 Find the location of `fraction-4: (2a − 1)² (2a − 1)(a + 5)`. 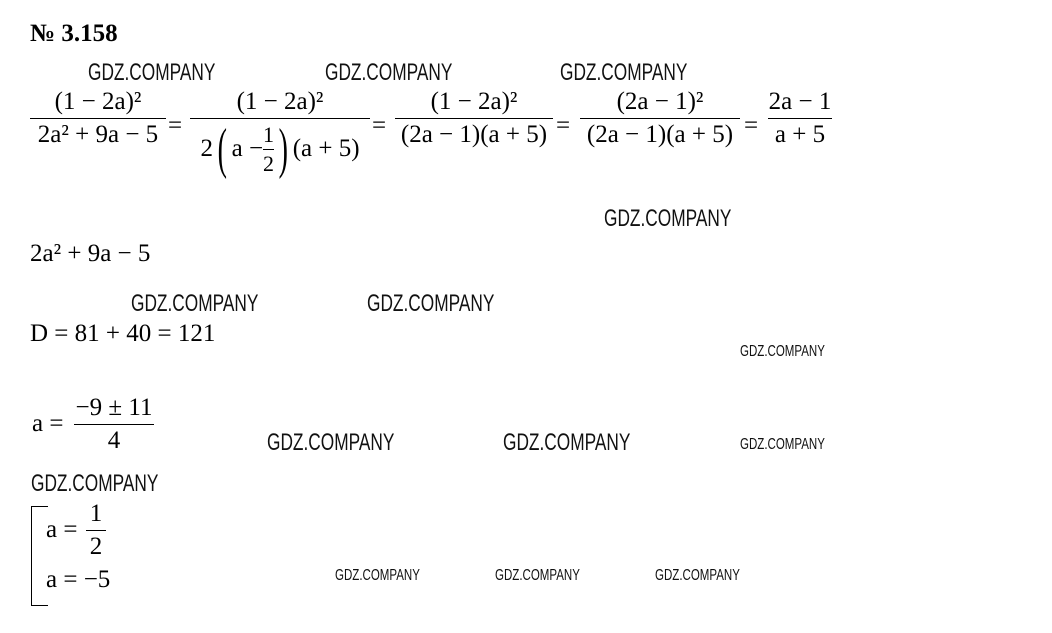

fraction-4: (2a − 1)² (2a − 1)(a + 5) is located at coordinates (660, 118).